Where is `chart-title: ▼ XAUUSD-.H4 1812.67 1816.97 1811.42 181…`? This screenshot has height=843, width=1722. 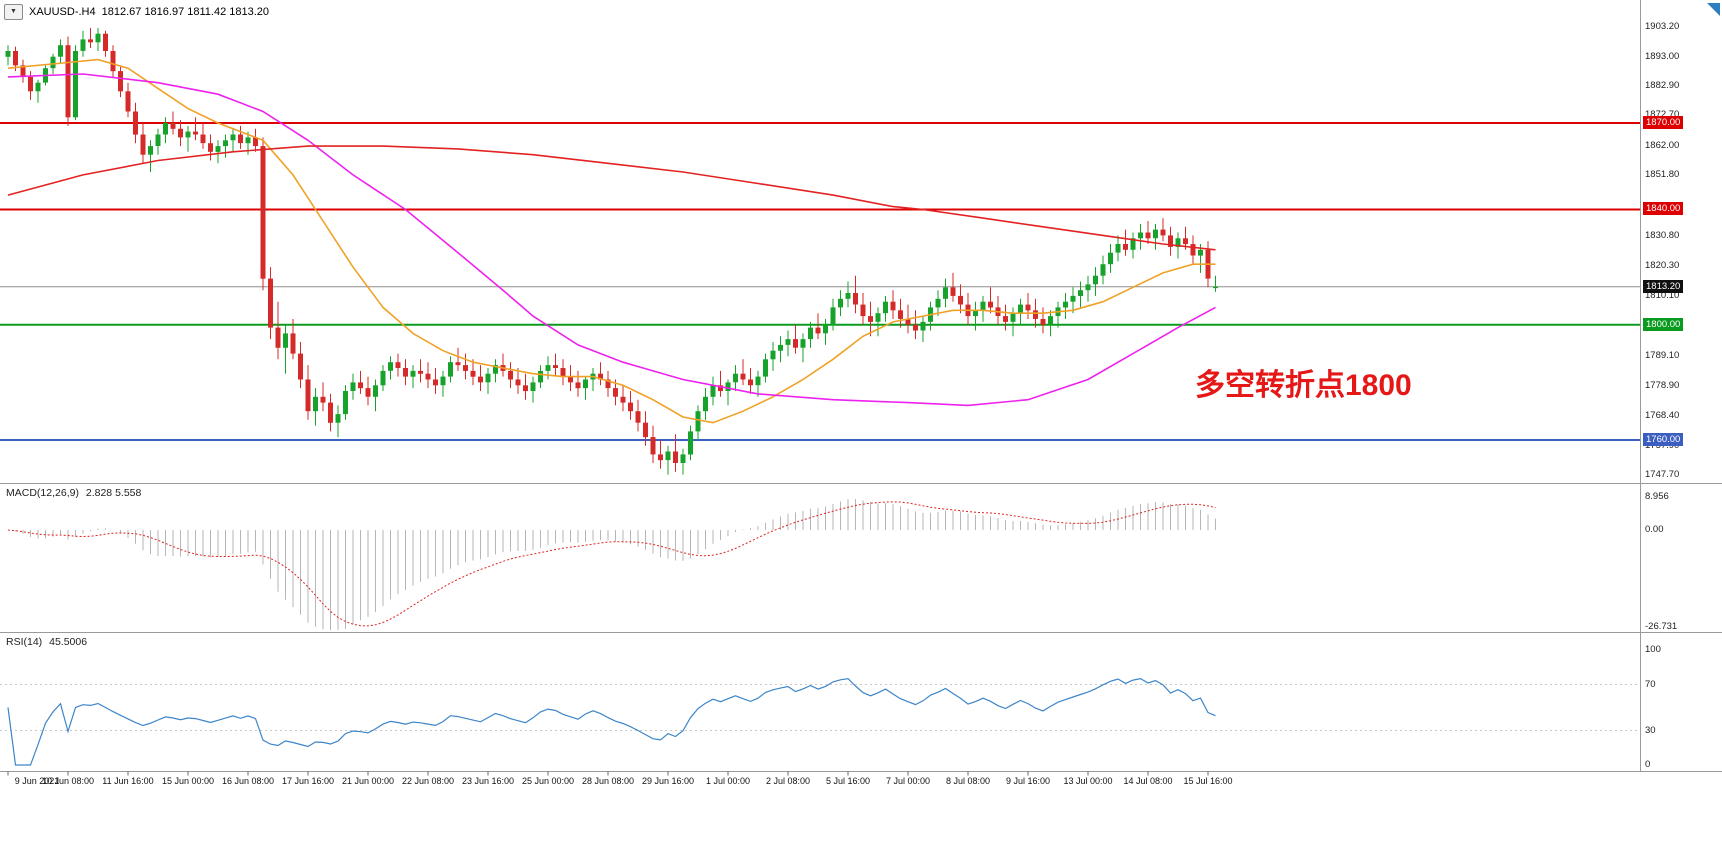 chart-title: ▼ XAUUSD-.H4 1812.67 1816.97 1811.42 181… is located at coordinates (136, 12).